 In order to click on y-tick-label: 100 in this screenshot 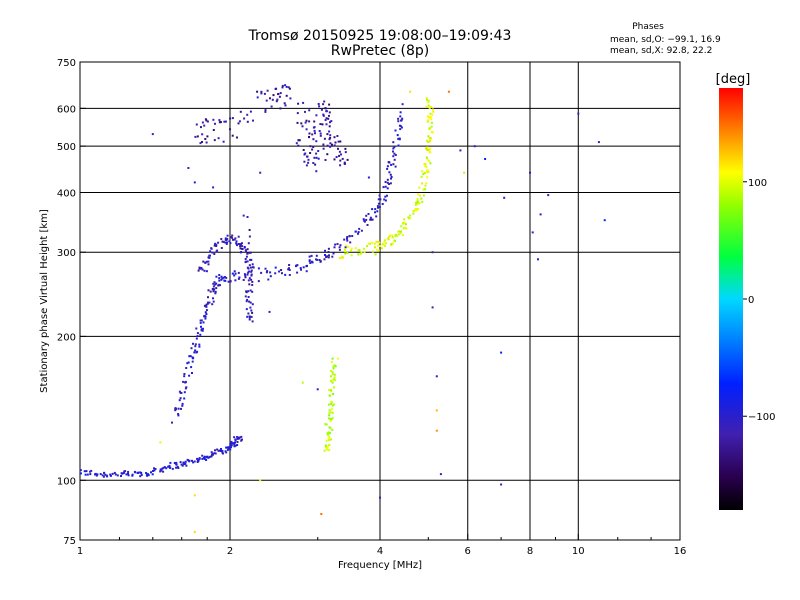, I will do `click(66, 481)`.